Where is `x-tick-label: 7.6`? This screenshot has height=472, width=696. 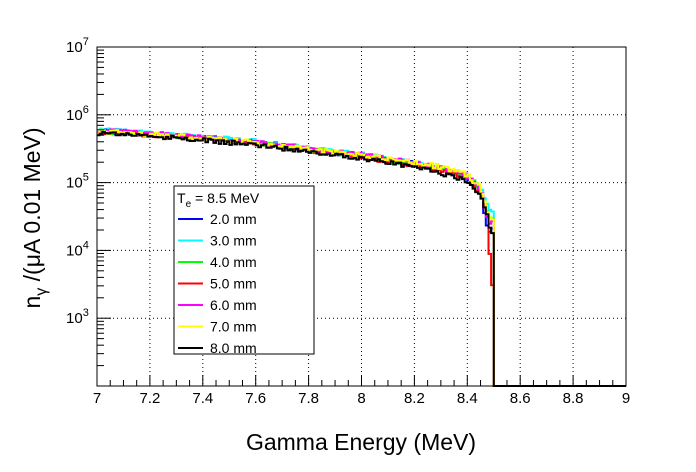
x-tick-label: 7.6 is located at coordinates (255, 398).